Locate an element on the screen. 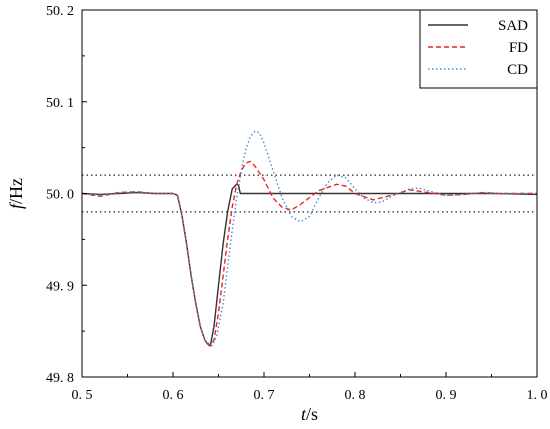 The height and width of the screenshot is (429, 550). y-tick-label: 50. 1 is located at coordinates (60, 103).